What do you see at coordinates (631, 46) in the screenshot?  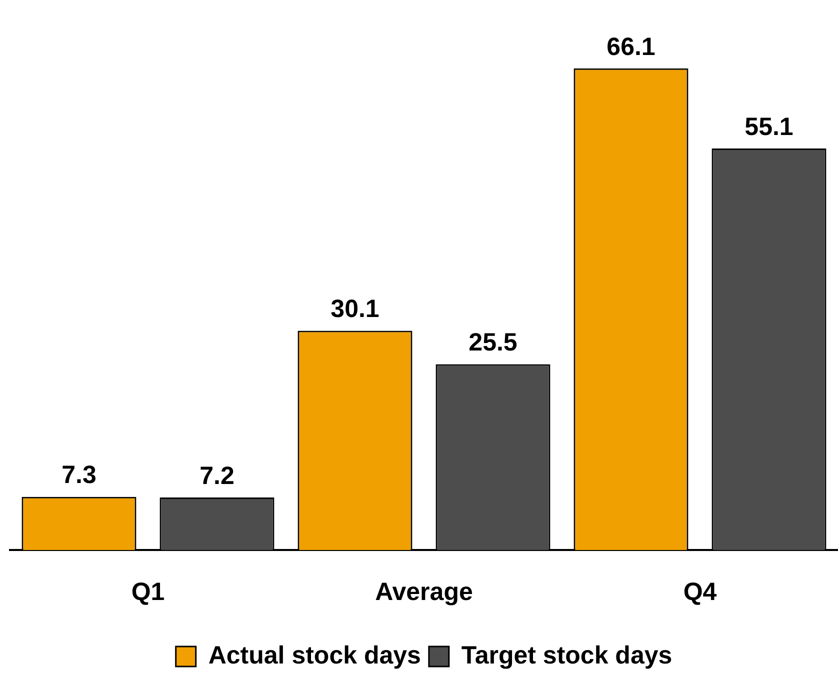 I see `data-label: 66.1` at bounding box center [631, 46].